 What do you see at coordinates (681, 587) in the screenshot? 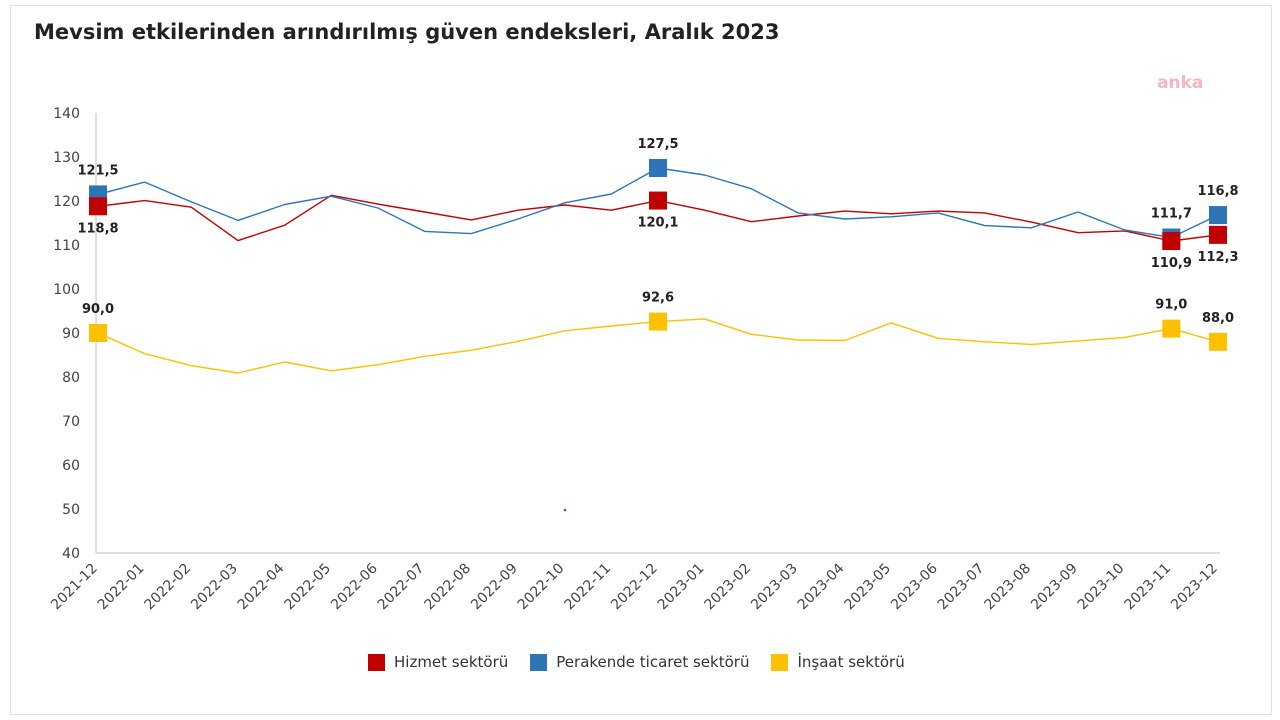
I see `x-tick-label: 2023-01` at bounding box center [681, 587].